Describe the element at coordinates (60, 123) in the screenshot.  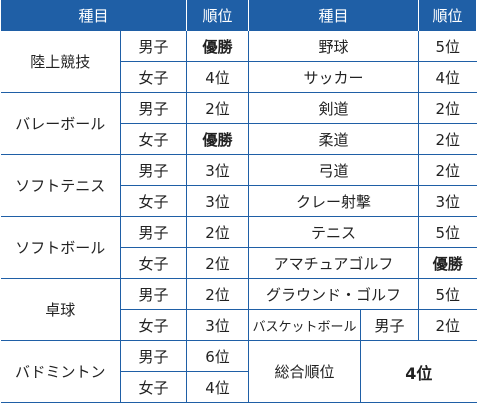
I see `sport-name: バレーボール` at that location.